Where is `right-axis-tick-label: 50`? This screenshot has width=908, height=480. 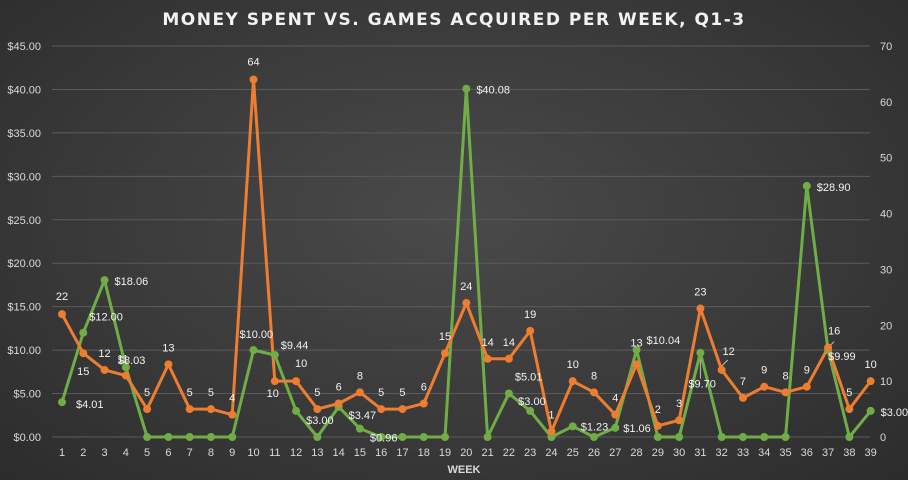 right-axis-tick-label: 50 is located at coordinates (886, 159).